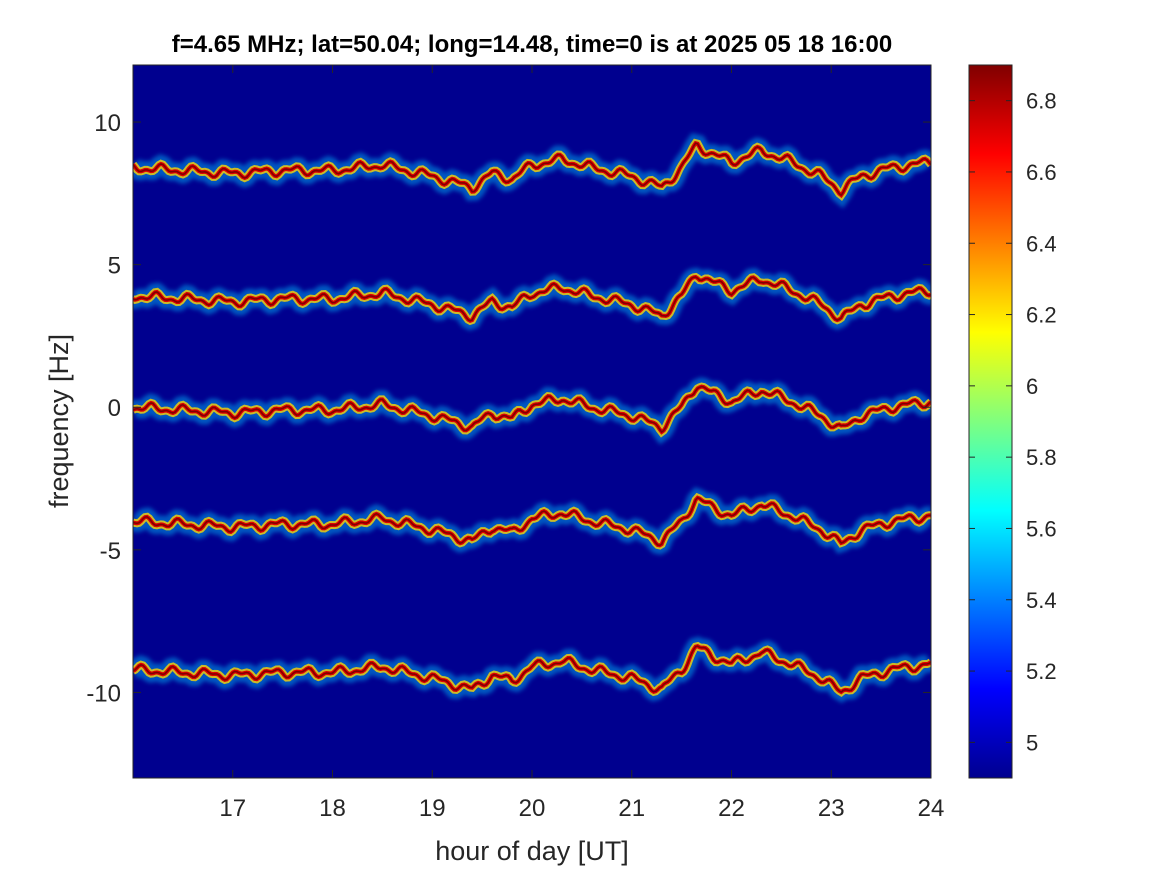  I want to click on colorbar-tick-label: 5.2, so click(1041, 671).